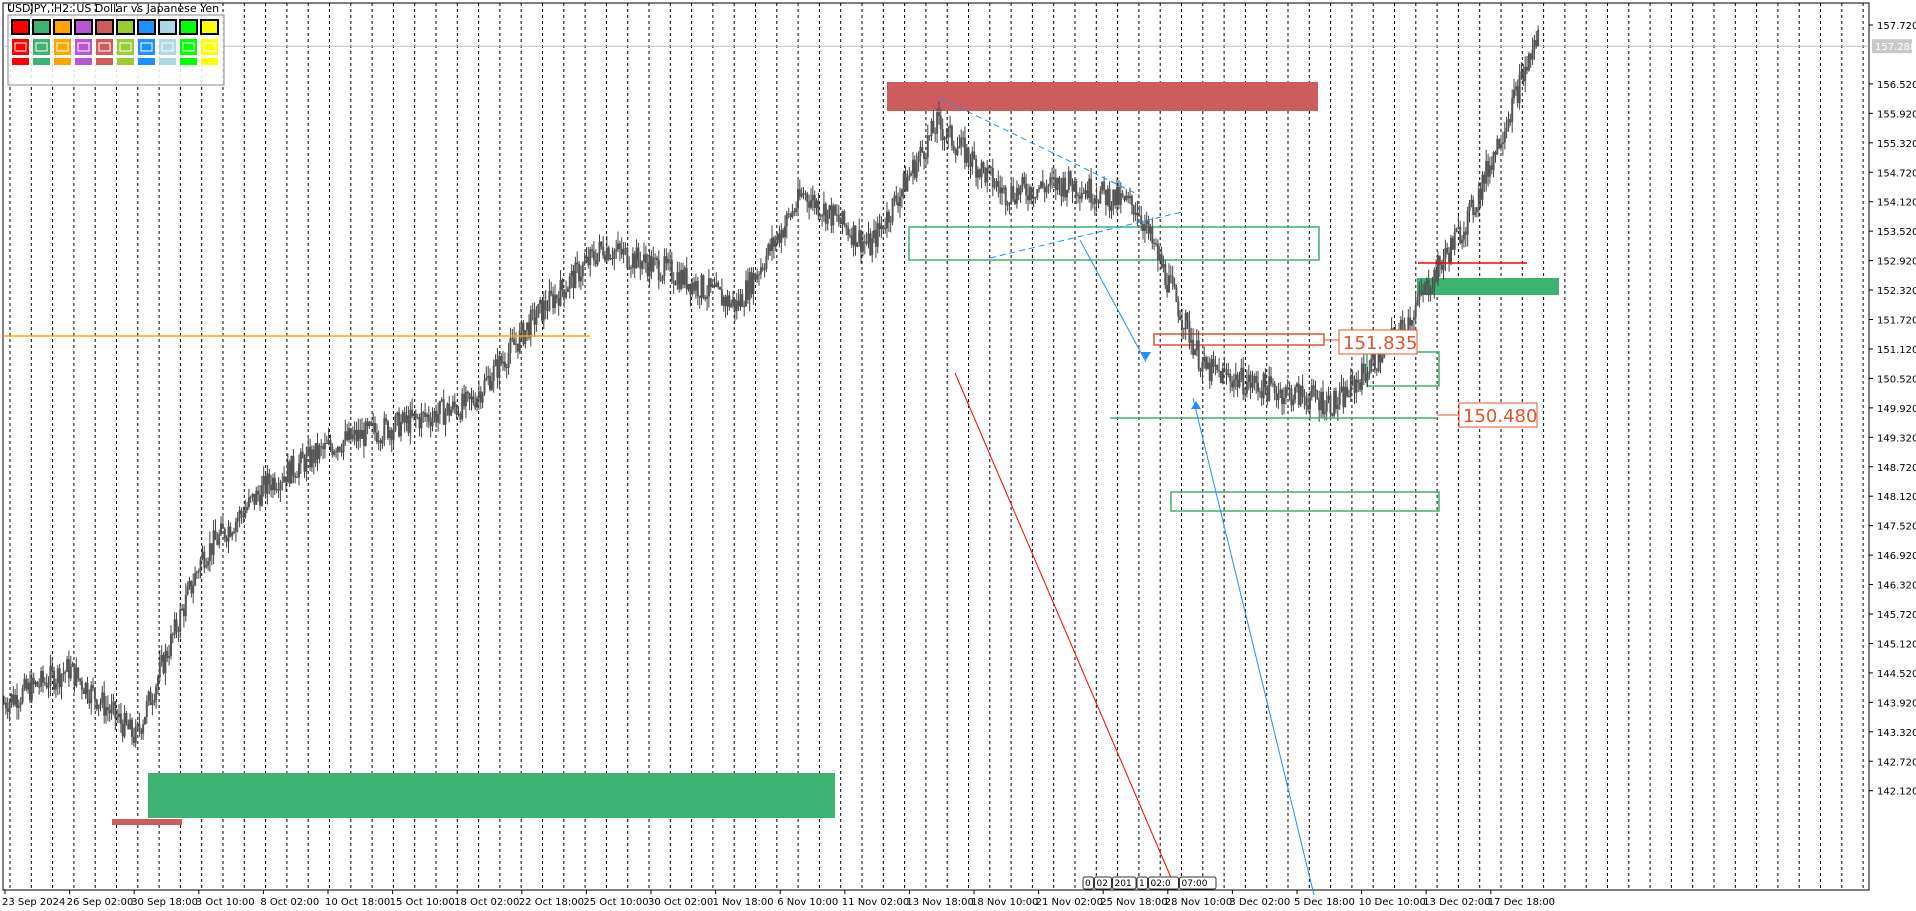  Describe the element at coordinates (1253, 646) in the screenshot. I see `blue-trend-line` at that location.